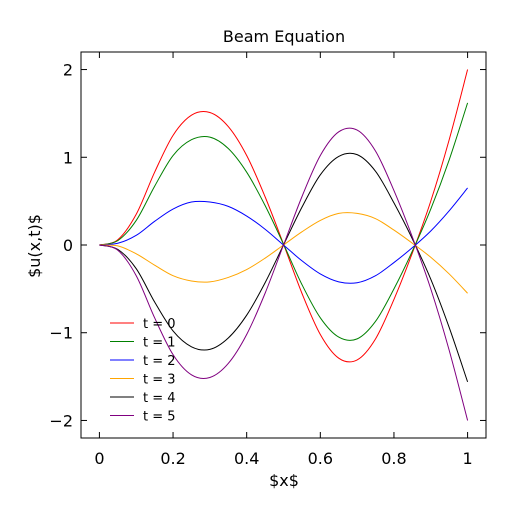 The height and width of the screenshot is (512, 512). Describe the element at coordinates (284, 36) in the screenshot. I see `chart-title: Beam Equation` at that location.